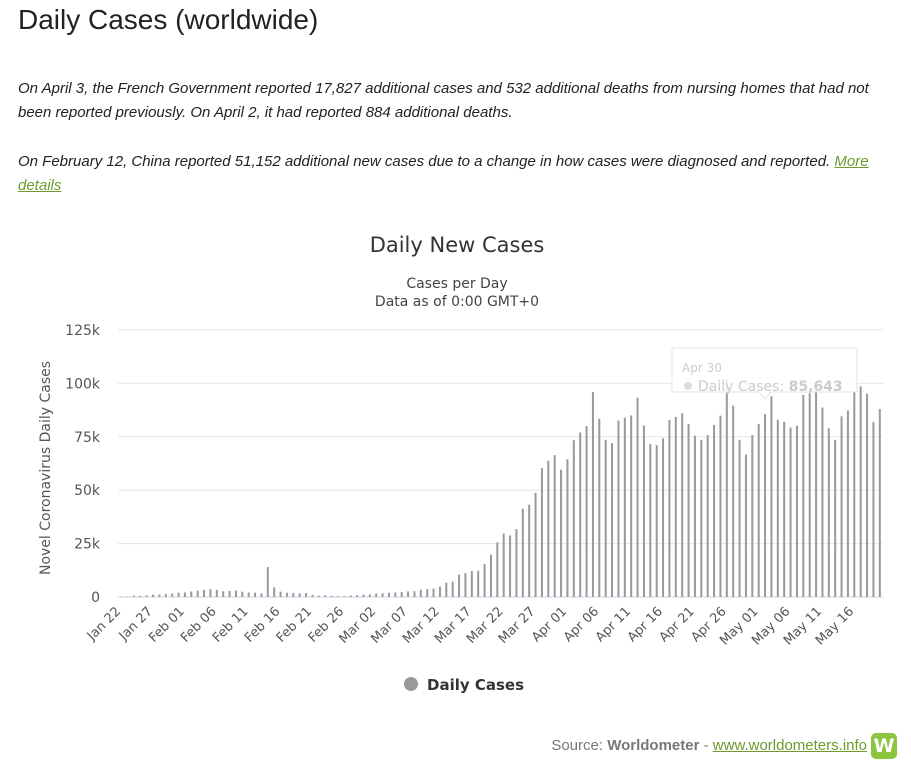  I want to click on more-details-link: More details, so click(443, 173).